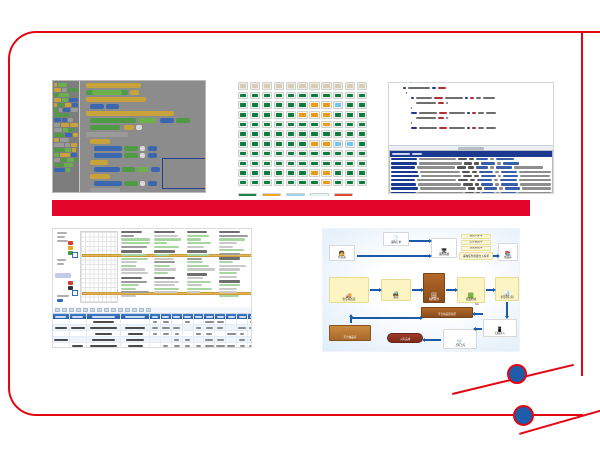 The width and height of the screenshot is (600, 450). Describe the element at coordinates (471, 290) in the screenshot. I see `flow-node-n14: 🟩 质量检验` at that location.